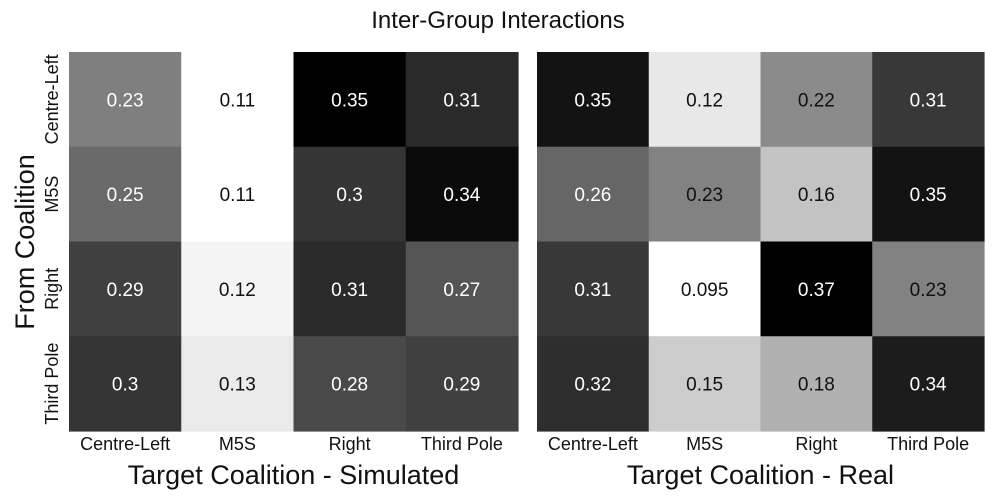 The image size is (997, 498). I want to click on y-tick-label: Third Pole, so click(52, 384).